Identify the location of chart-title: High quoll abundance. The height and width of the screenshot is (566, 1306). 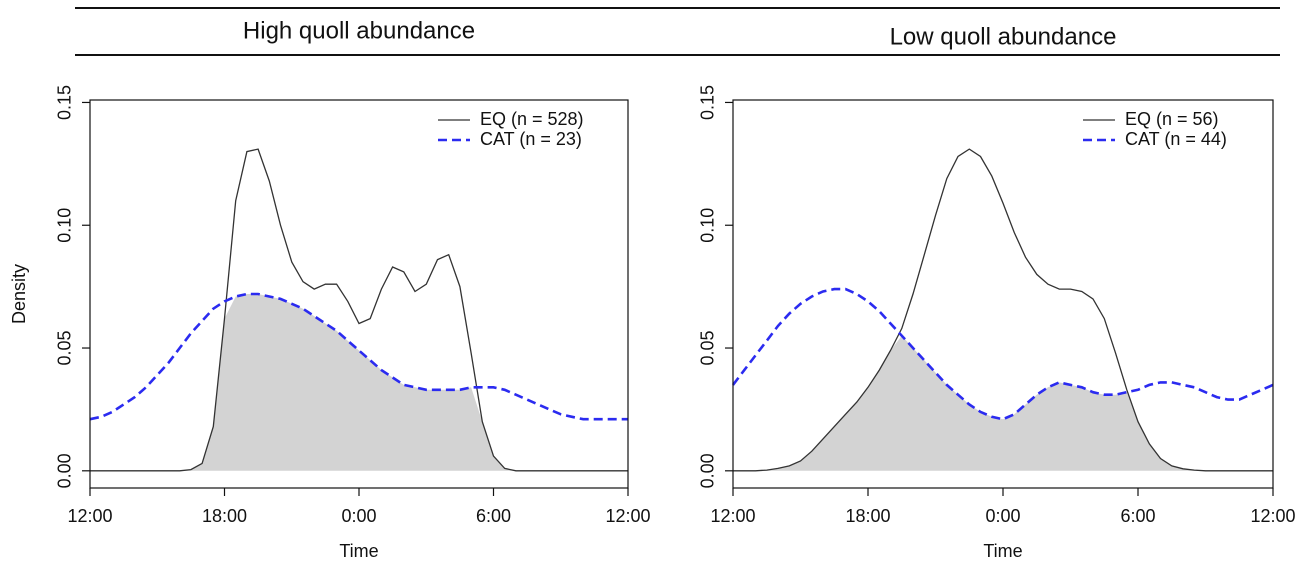
(359, 30).